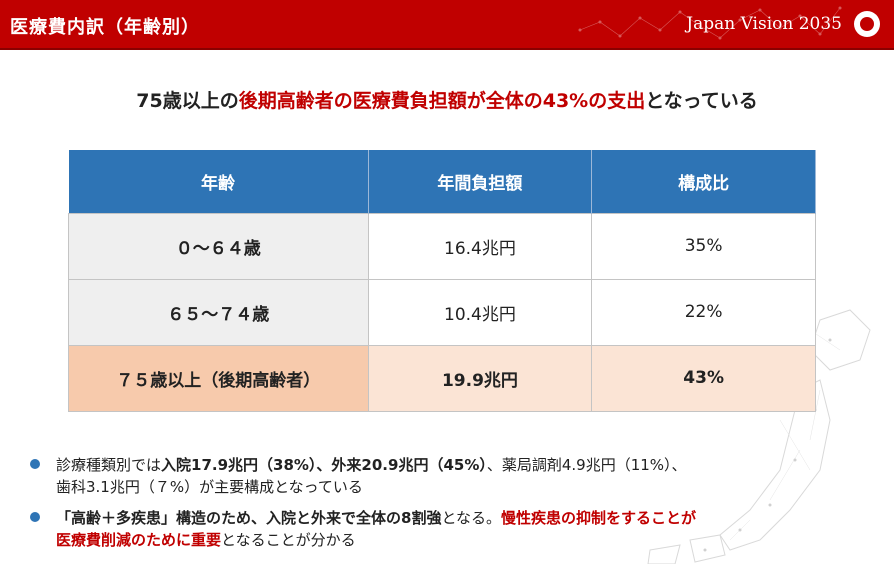 This screenshot has height=564, width=894. What do you see at coordinates (105, 27) in the screenshot?
I see `page-title: 医療費内訳（年齢別）` at bounding box center [105, 27].